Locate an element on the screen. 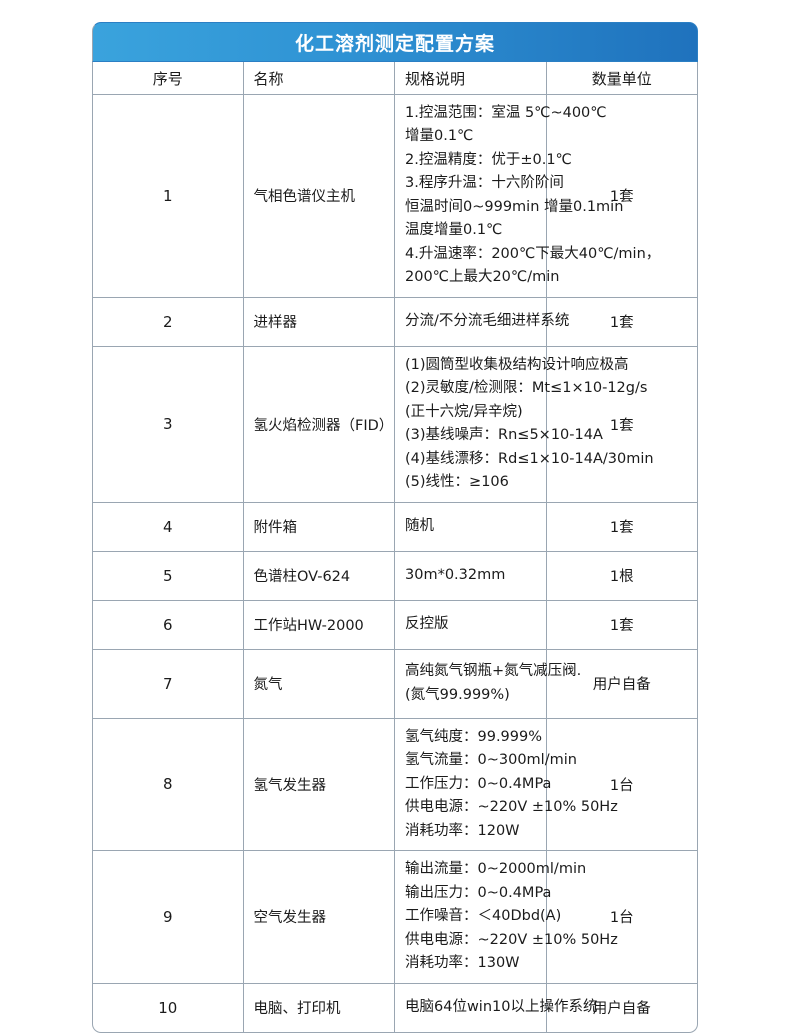 The image size is (790, 1033). cell-index: 1 is located at coordinates (168, 196).